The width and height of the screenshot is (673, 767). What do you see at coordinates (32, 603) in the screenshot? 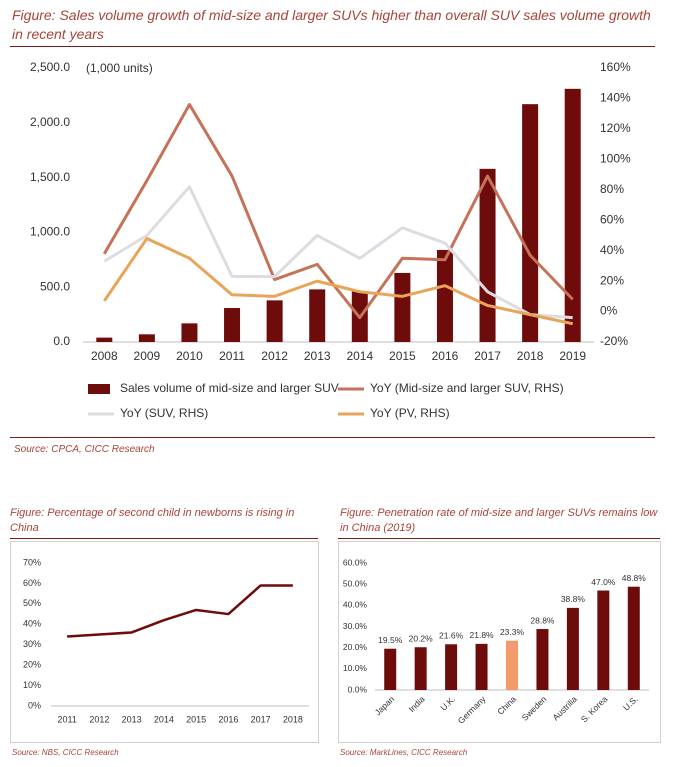
I see `y-tick-label: 50%` at bounding box center [32, 603].